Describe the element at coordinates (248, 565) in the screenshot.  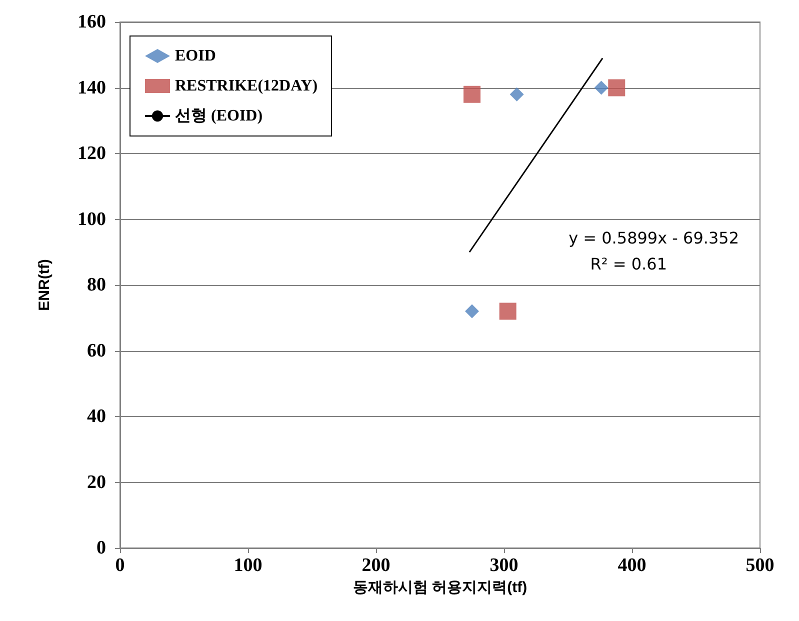
I see `x-tick-label: 100` at that location.